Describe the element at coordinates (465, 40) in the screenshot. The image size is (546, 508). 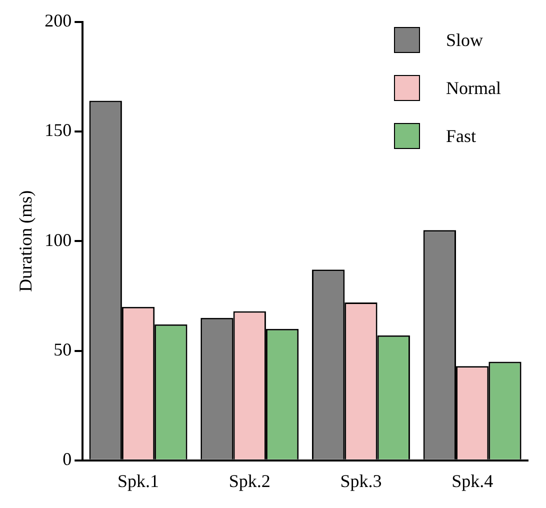
I see `legend-label: Slow` at that location.